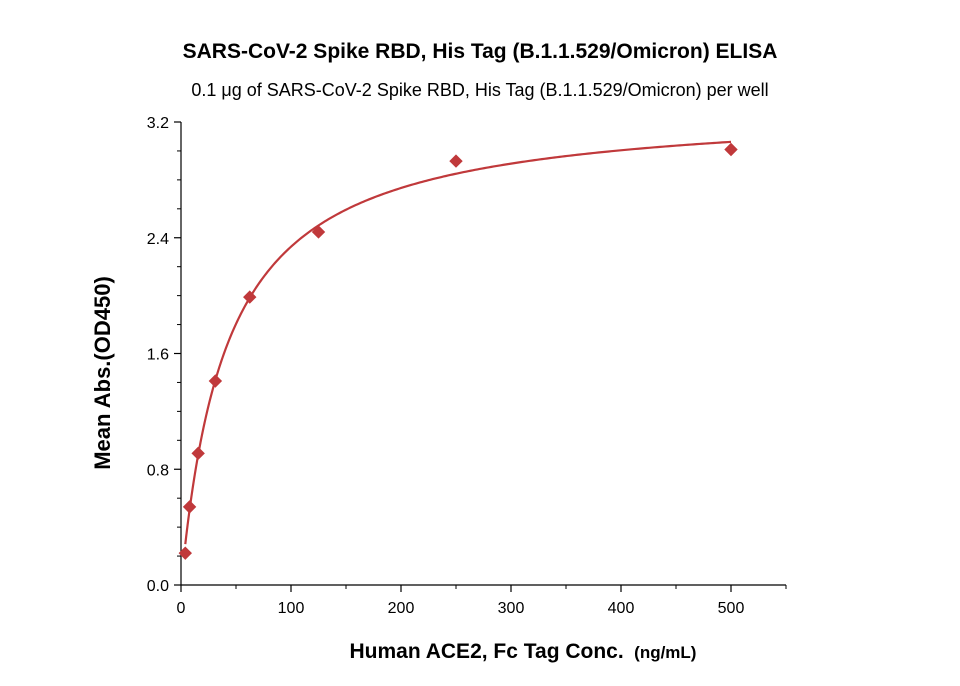  What do you see at coordinates (401, 608) in the screenshot?
I see `x-tick-label: 200` at bounding box center [401, 608].